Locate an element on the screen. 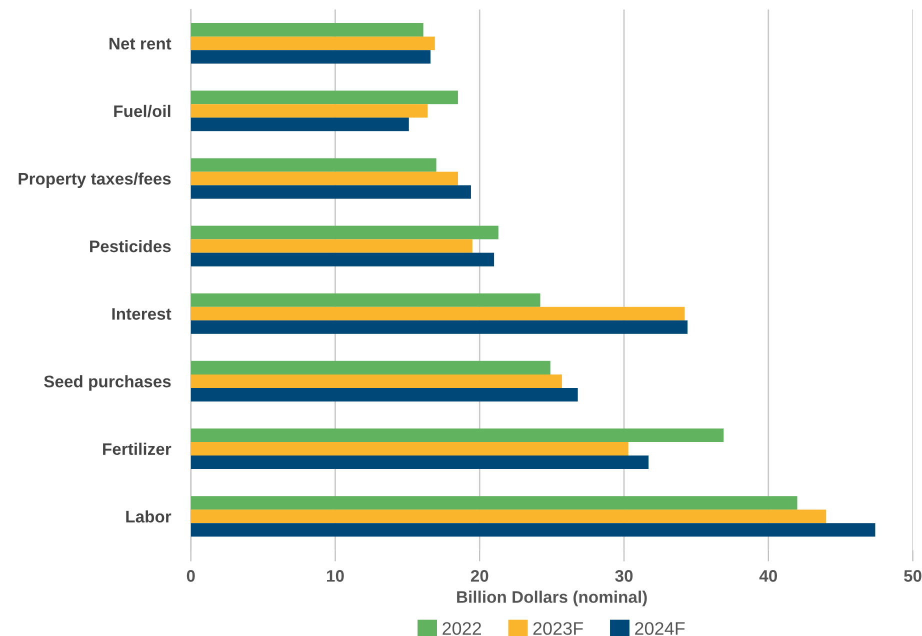 This screenshot has height=636, width=922. y-tick-label: Fuel/oil is located at coordinates (142, 111).